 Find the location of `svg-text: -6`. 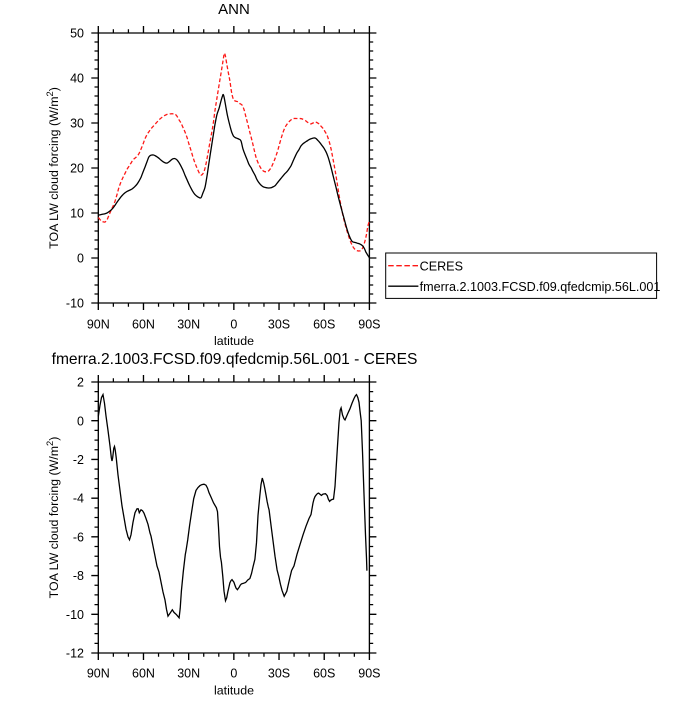

svg-text: -6 is located at coordinates (78, 537).